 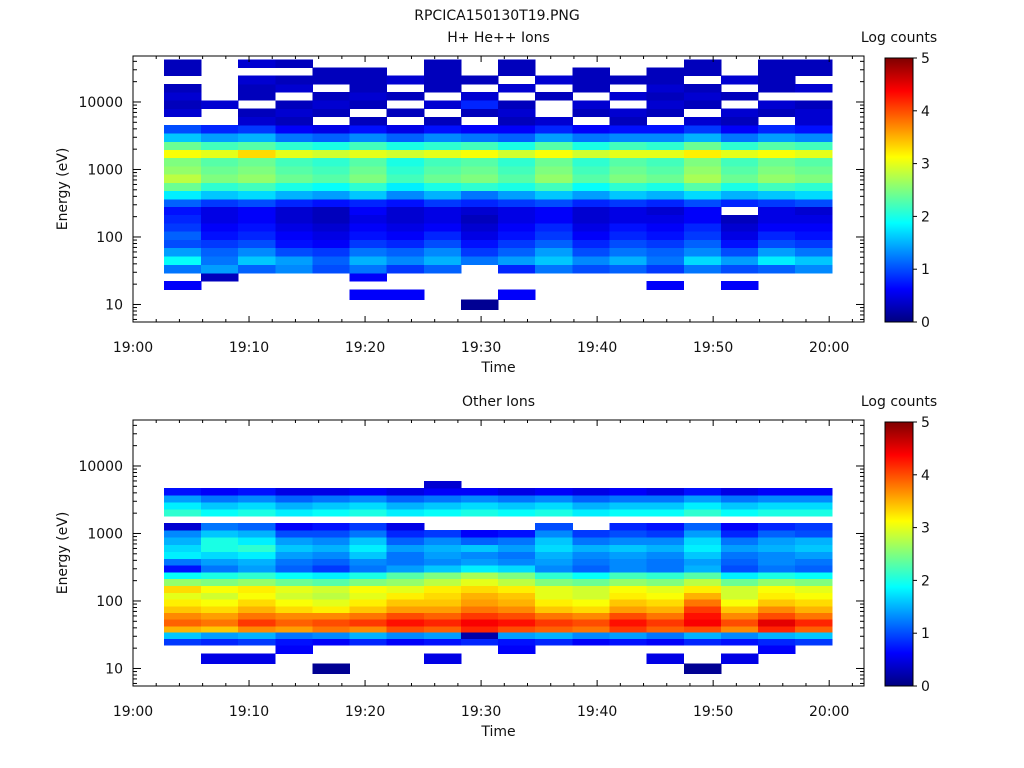 What do you see at coordinates (829, 348) in the screenshot?
I see `x-tick-label: 20:00` at bounding box center [829, 348].